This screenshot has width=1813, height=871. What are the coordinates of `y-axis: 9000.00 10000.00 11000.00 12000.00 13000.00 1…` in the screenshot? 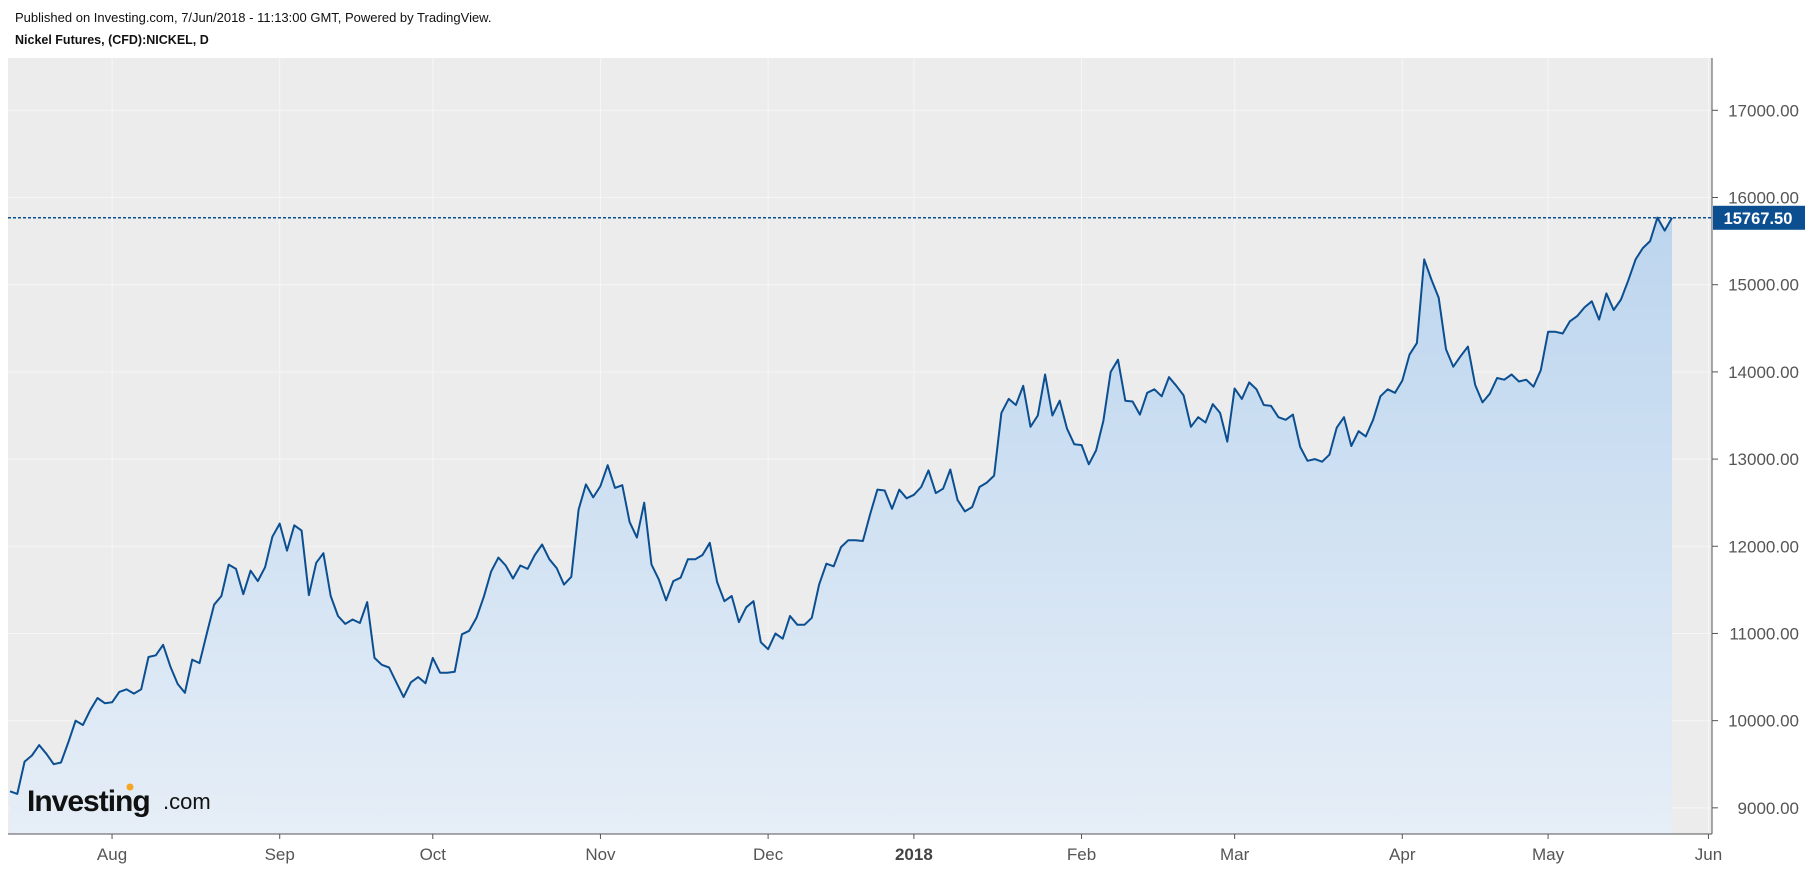 It's located at (1755, 459).